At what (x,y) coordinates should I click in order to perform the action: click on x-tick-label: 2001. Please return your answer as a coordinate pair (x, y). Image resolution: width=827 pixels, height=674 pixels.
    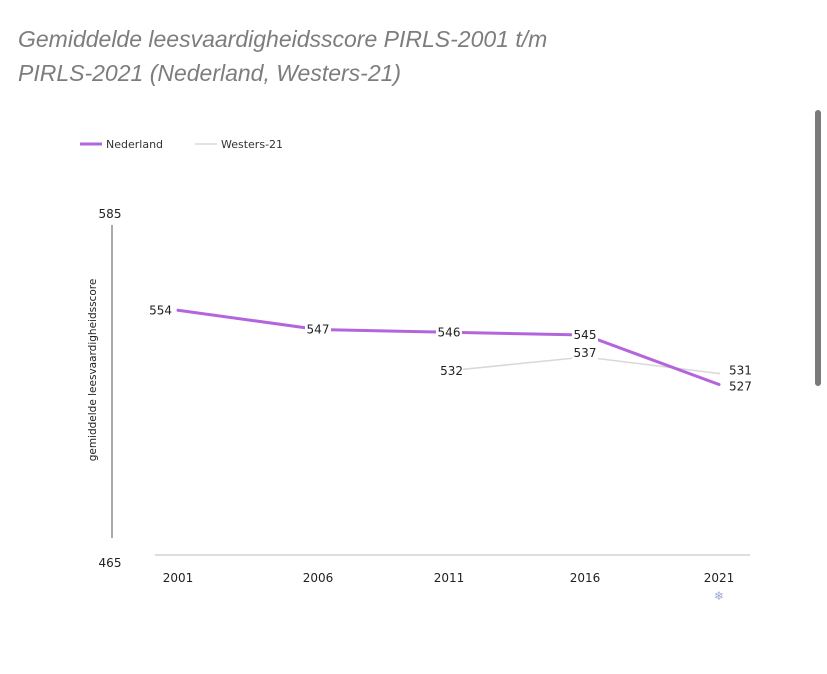
    Looking at the image, I should click on (178, 578).